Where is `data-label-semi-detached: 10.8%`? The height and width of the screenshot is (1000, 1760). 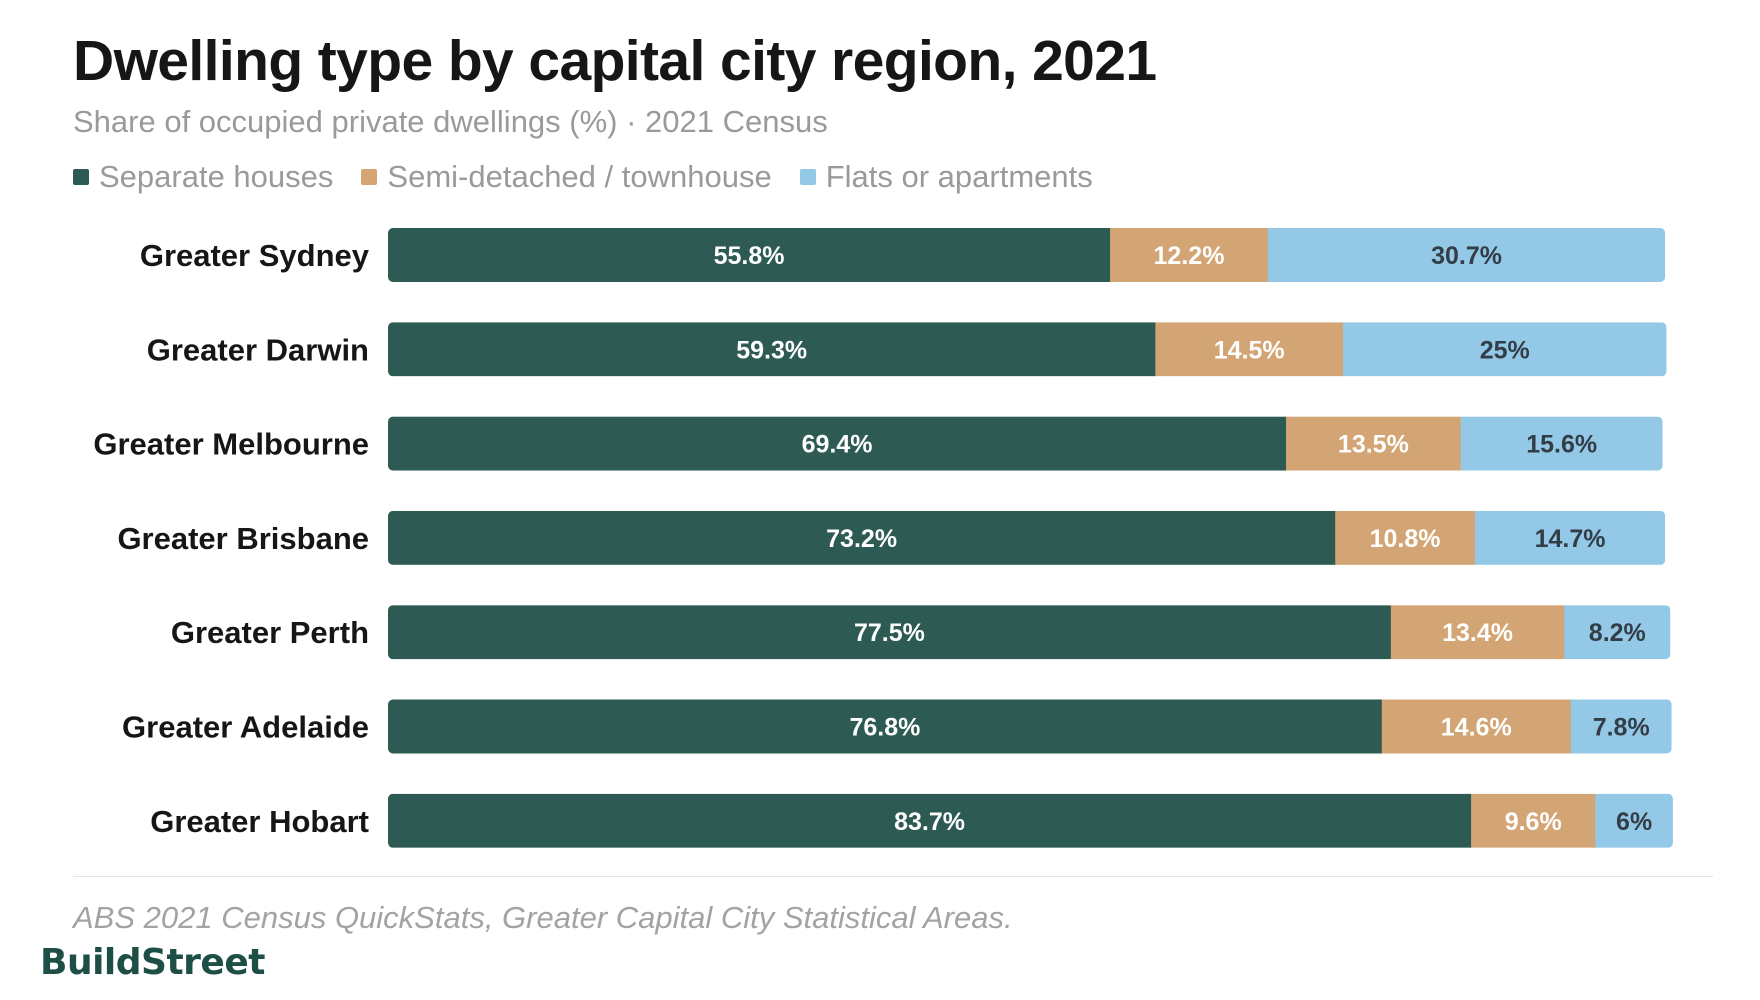
data-label-semi-detached: 10.8% is located at coordinates (1405, 539).